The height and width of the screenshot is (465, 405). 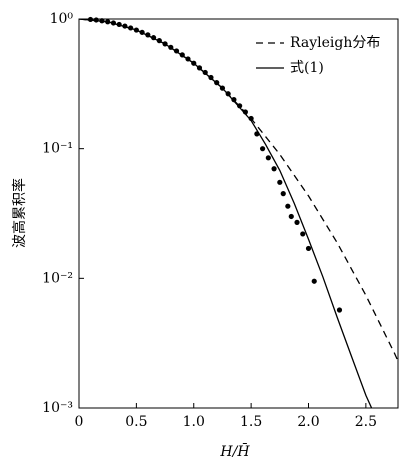 What do you see at coordinates (62, 19) in the screenshot?
I see `y-tick-label: 10⁰` at bounding box center [62, 19].